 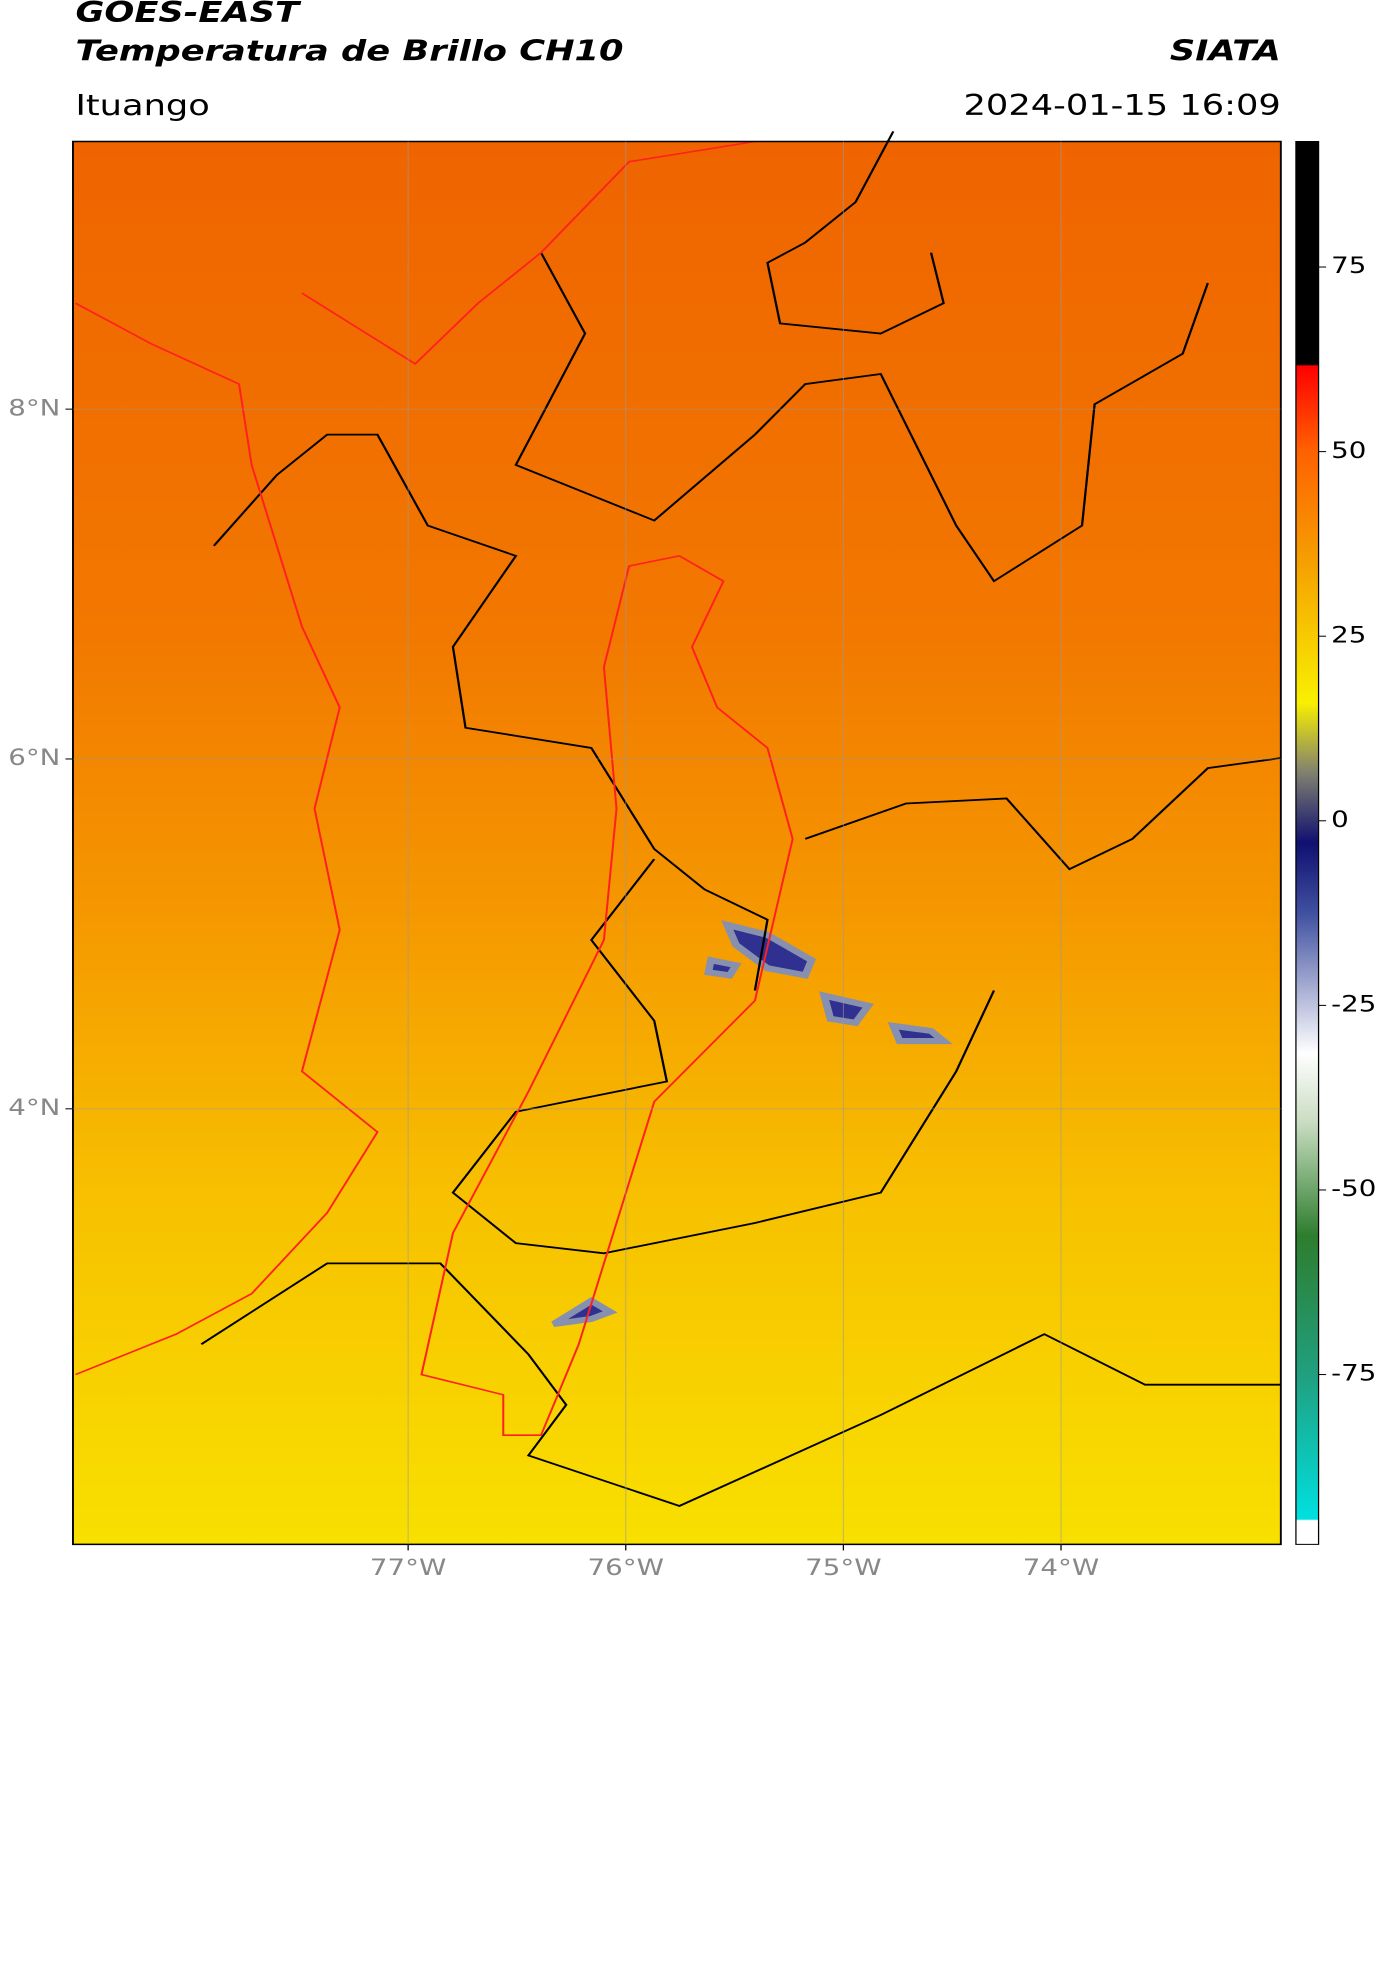 I want to click on colorbar-tick-label: 0, so click(x=1340, y=820).